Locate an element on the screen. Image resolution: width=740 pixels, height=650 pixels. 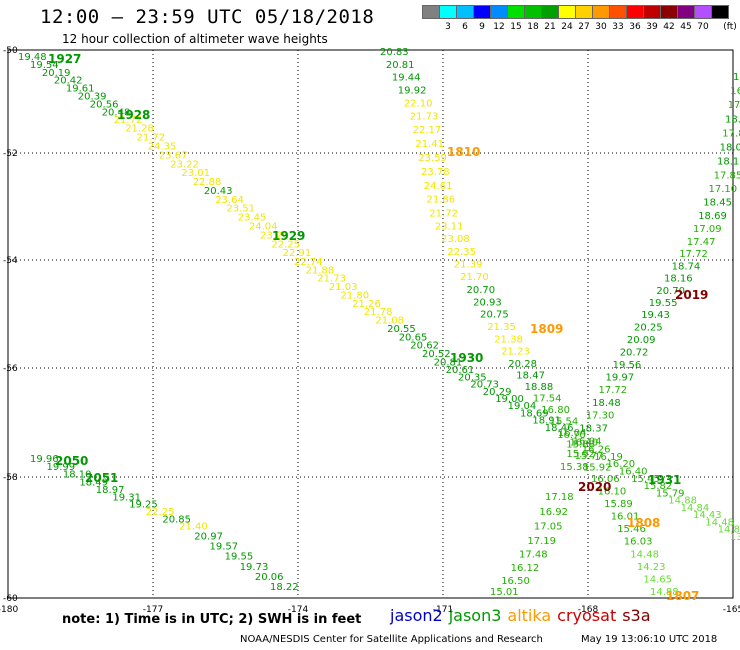
wave-height-value: 21.35 is located at coordinates (501, 327).